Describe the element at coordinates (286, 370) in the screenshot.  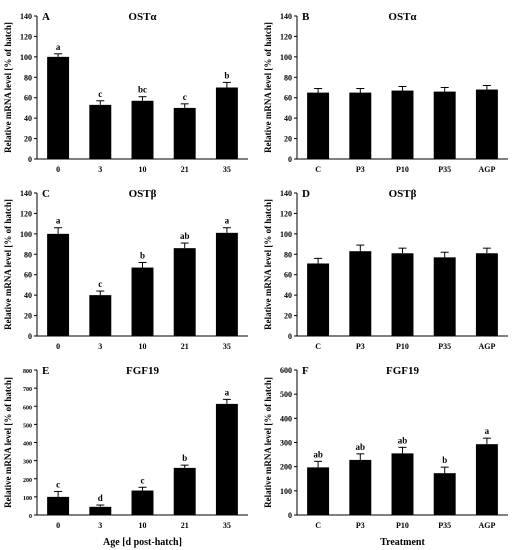
I see `y-tick-label: 600` at that location.